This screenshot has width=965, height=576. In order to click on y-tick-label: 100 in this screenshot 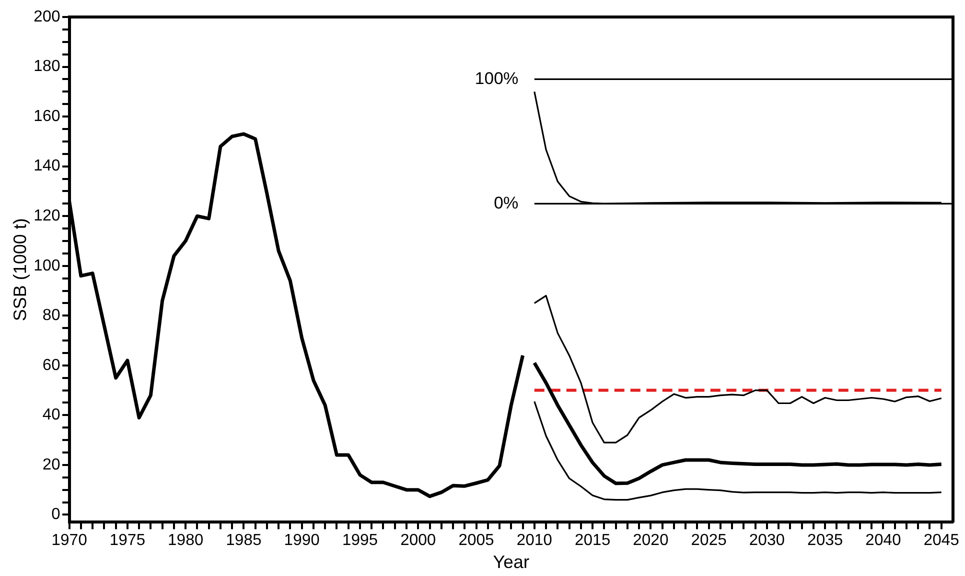, I will do `click(47, 265)`.